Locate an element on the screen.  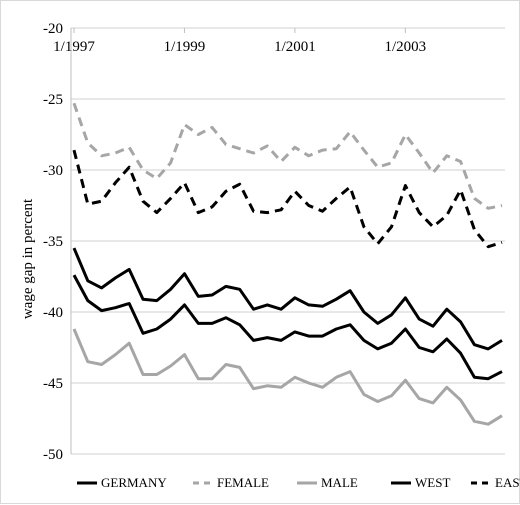
legend-label-west: WEST is located at coordinates (432, 482).